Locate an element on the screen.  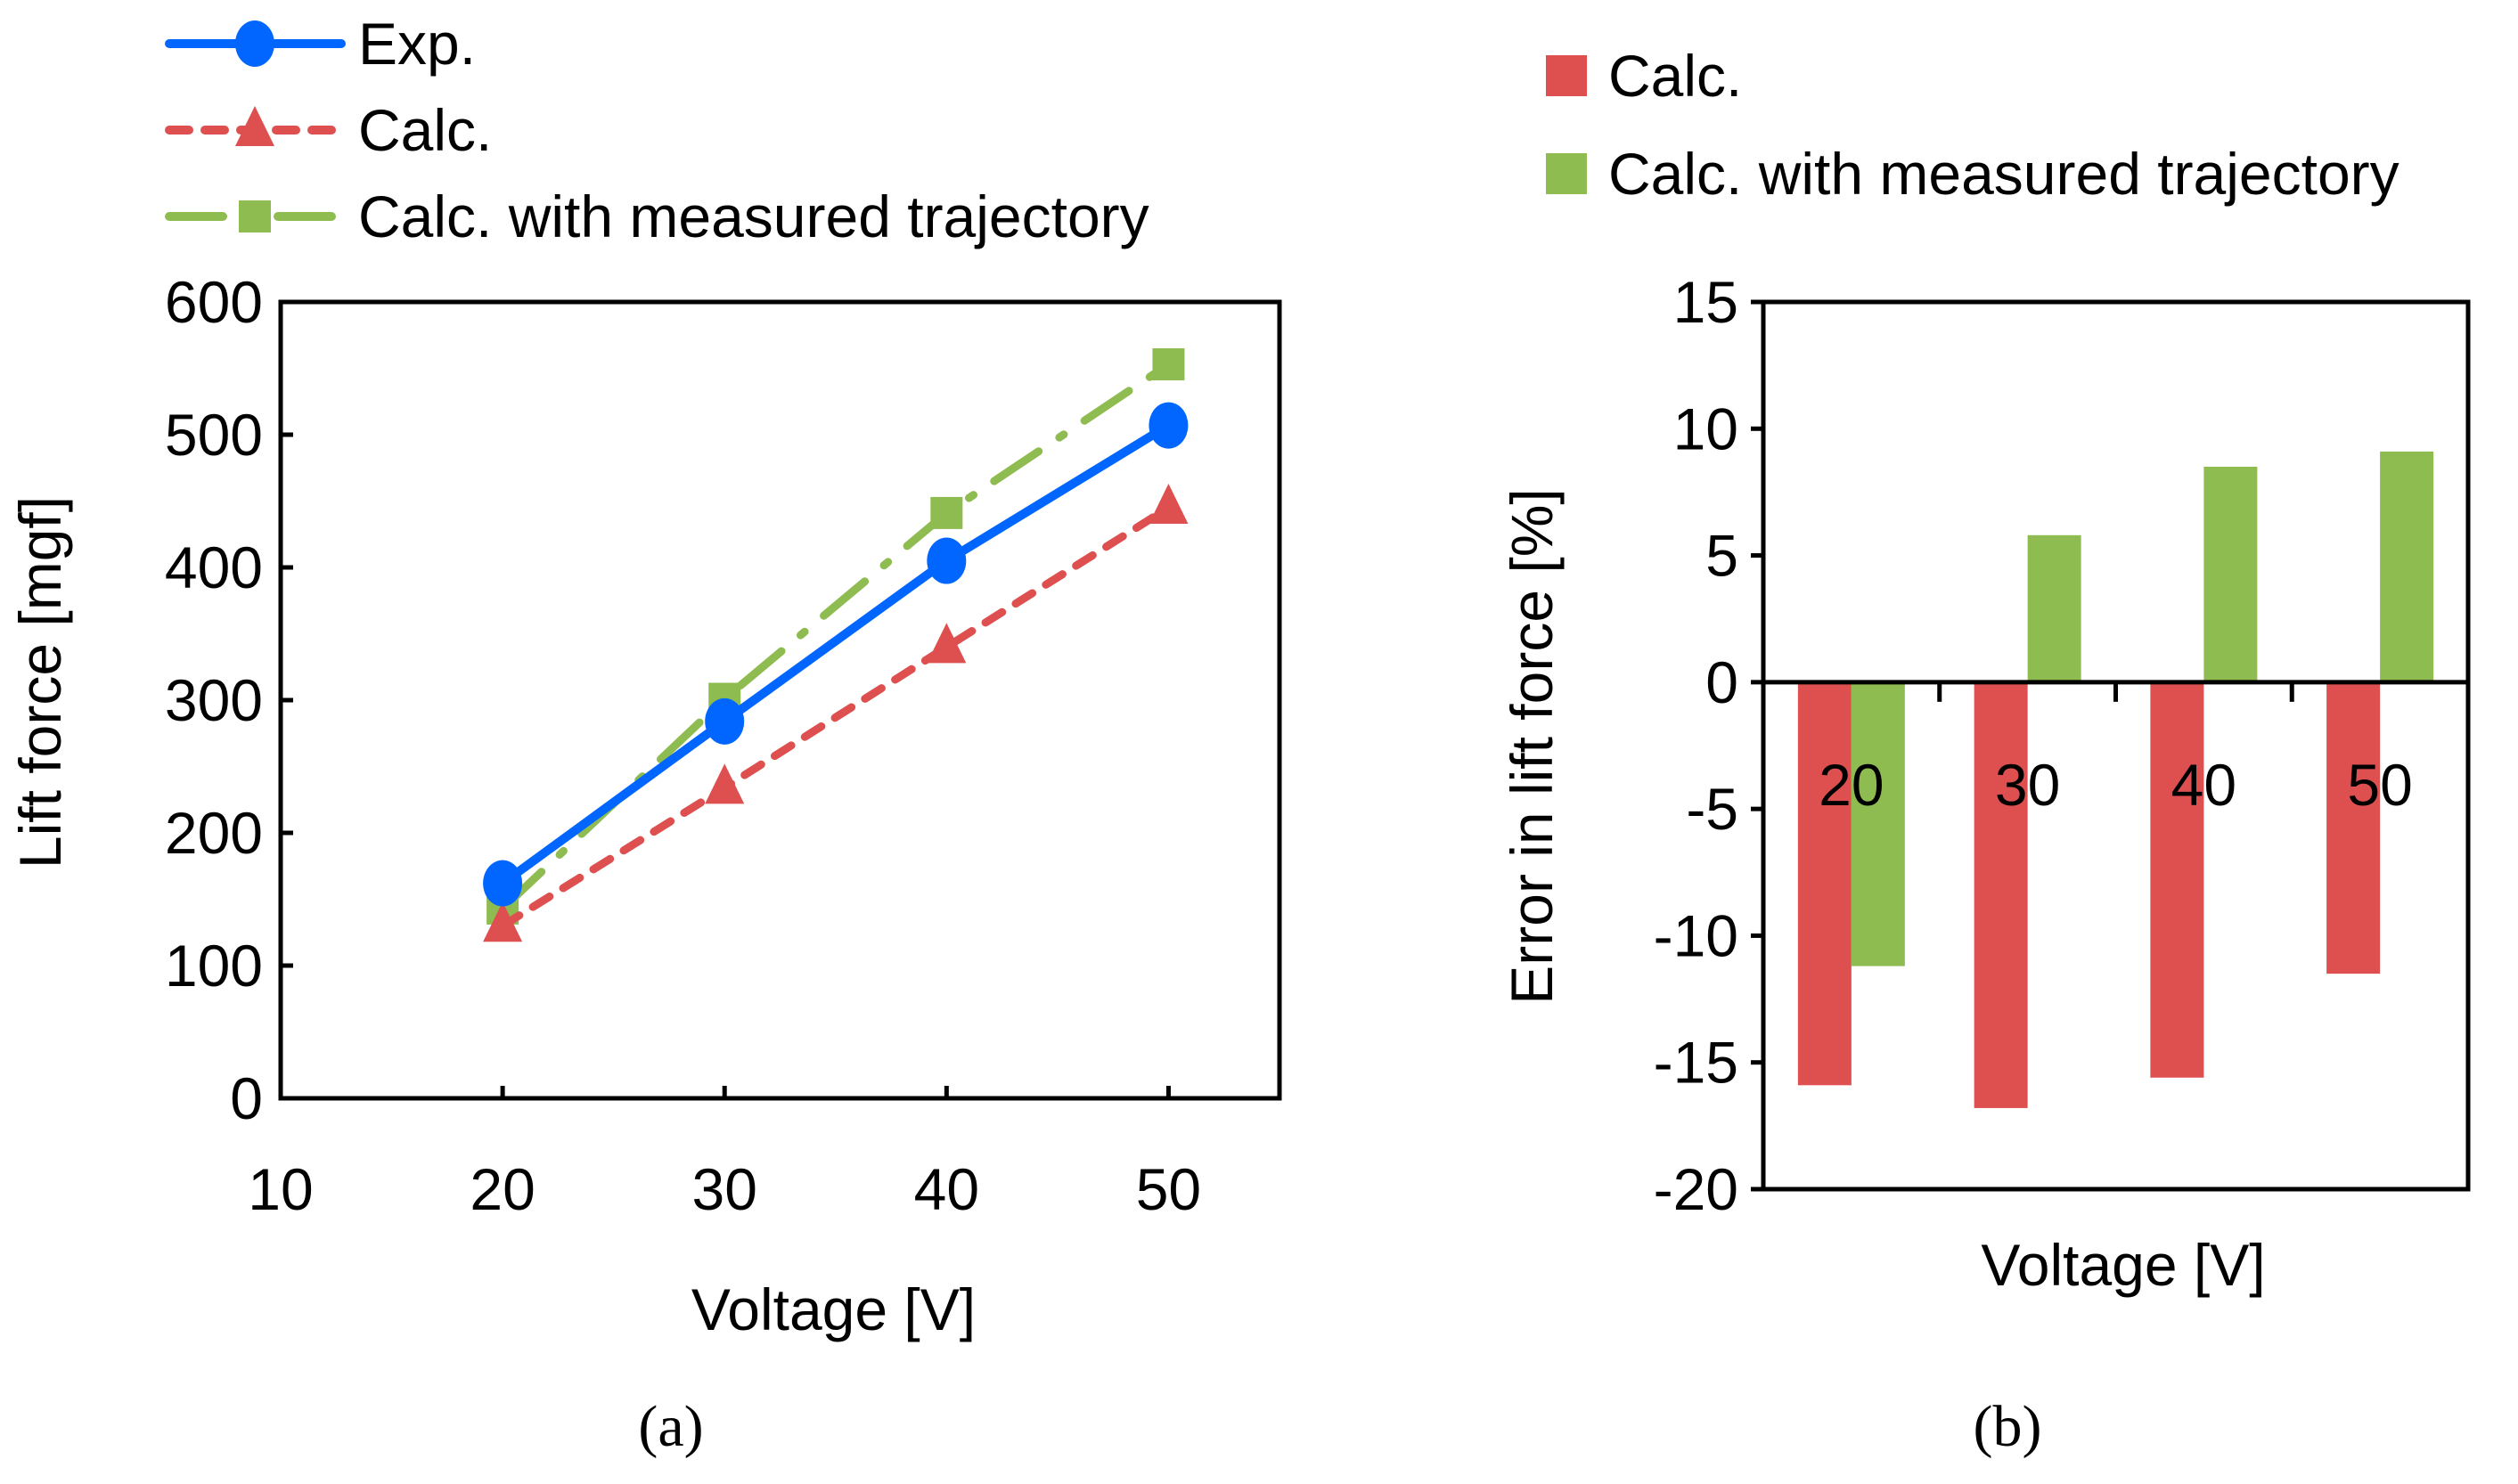
y-tick-label: 200 is located at coordinates (214, 833).